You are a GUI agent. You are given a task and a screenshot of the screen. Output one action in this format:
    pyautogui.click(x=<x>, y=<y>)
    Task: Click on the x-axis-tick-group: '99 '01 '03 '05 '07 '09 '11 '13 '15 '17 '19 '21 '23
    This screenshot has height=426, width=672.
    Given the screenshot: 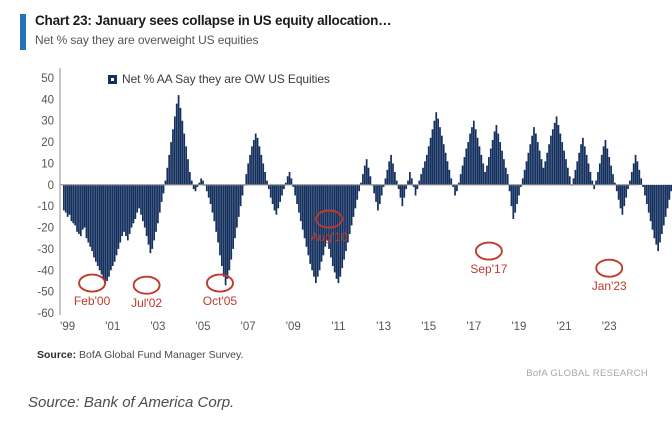 What is the action you would take?
    pyautogui.click(x=338, y=325)
    